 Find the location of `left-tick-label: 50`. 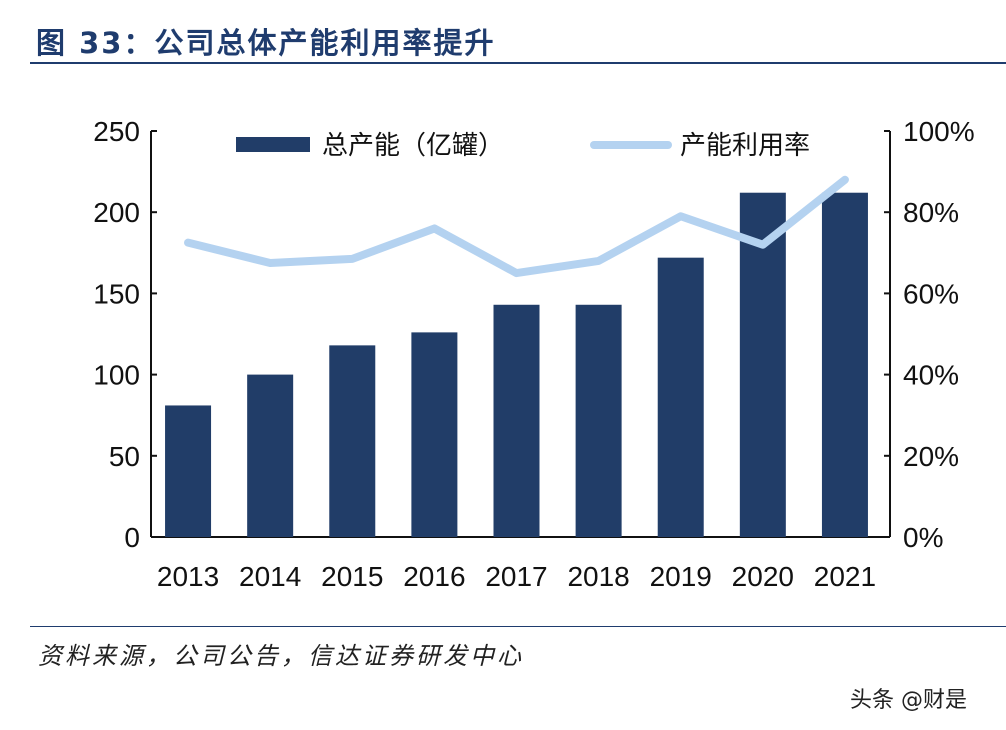

left-tick-label: 50 is located at coordinates (124, 456).